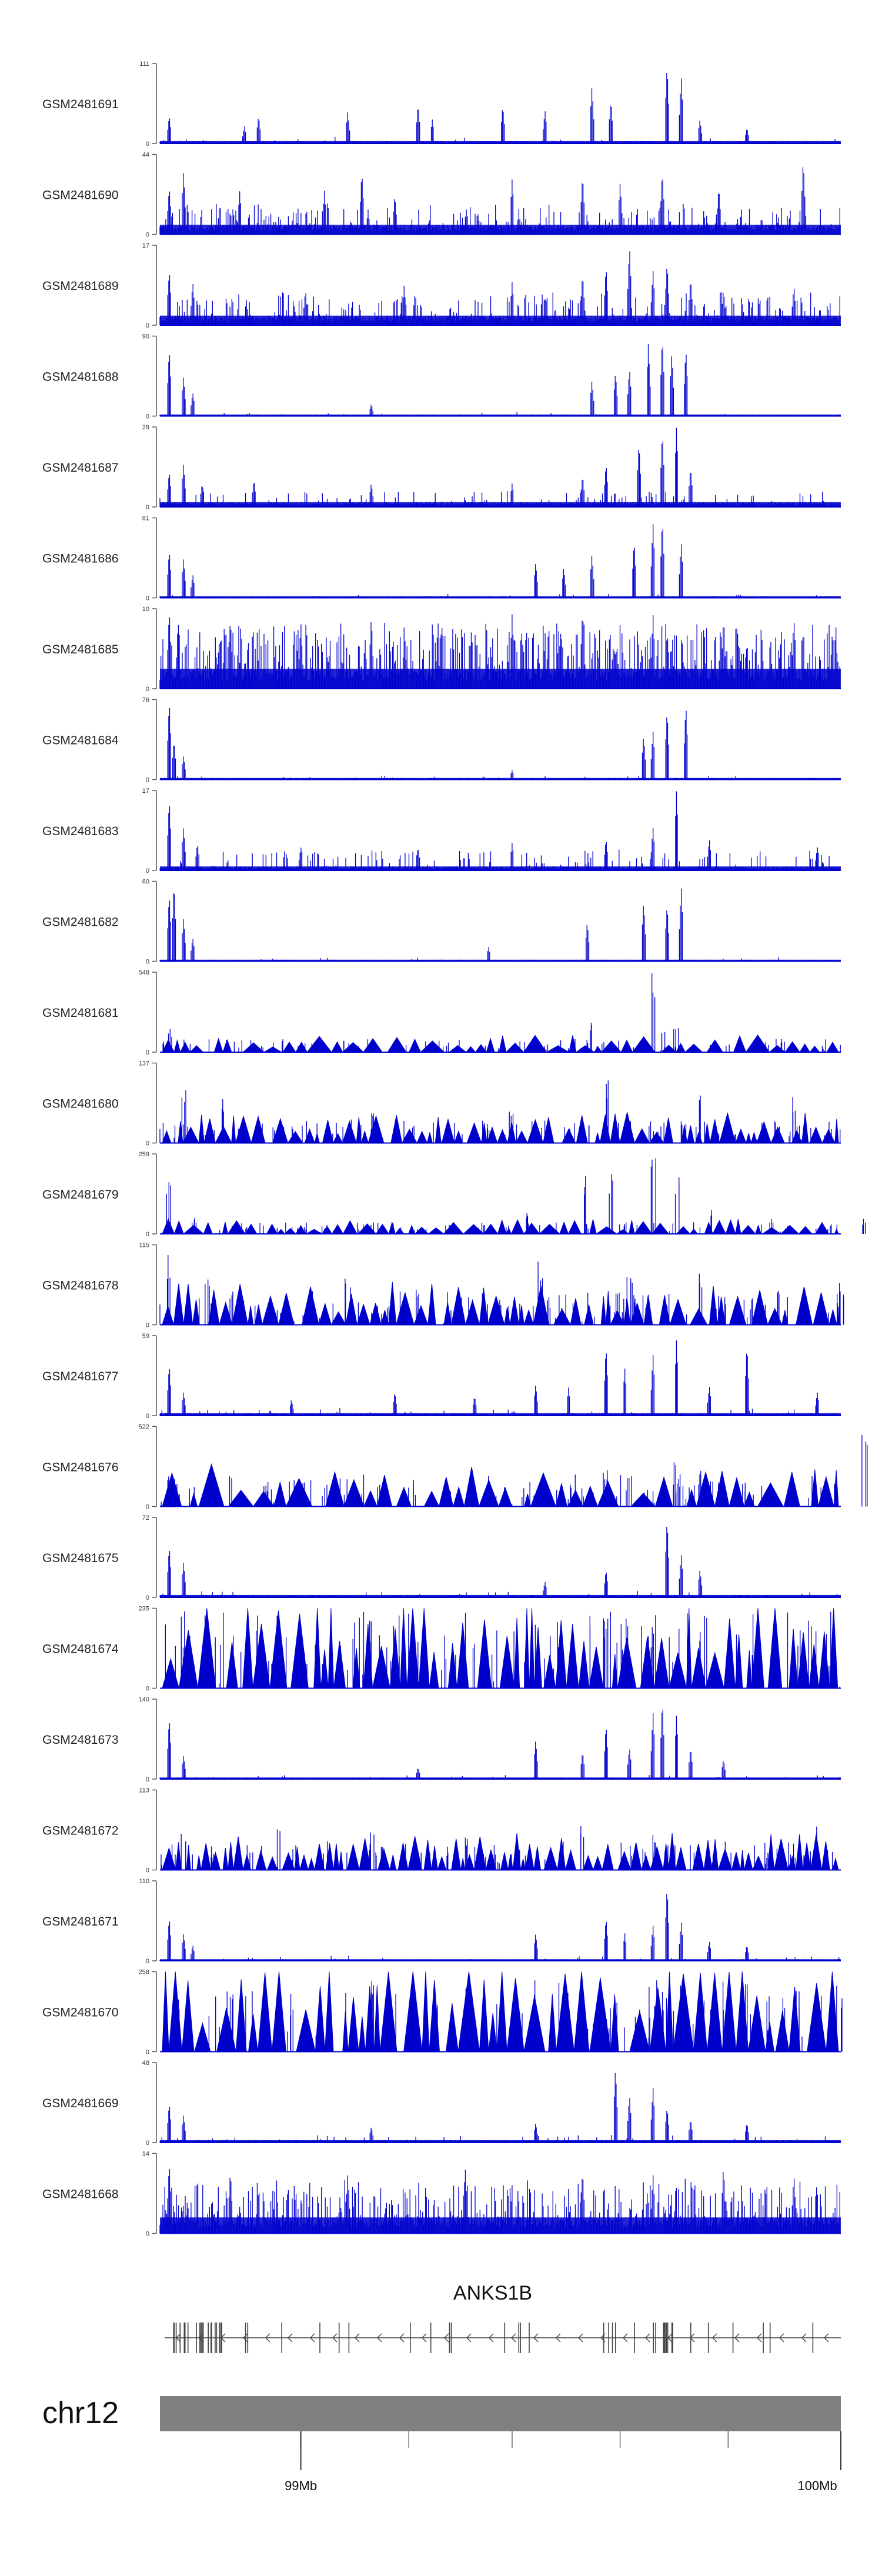 The height and width of the screenshot is (2576, 882). I want to click on track-max-label: 548, so click(144, 972).